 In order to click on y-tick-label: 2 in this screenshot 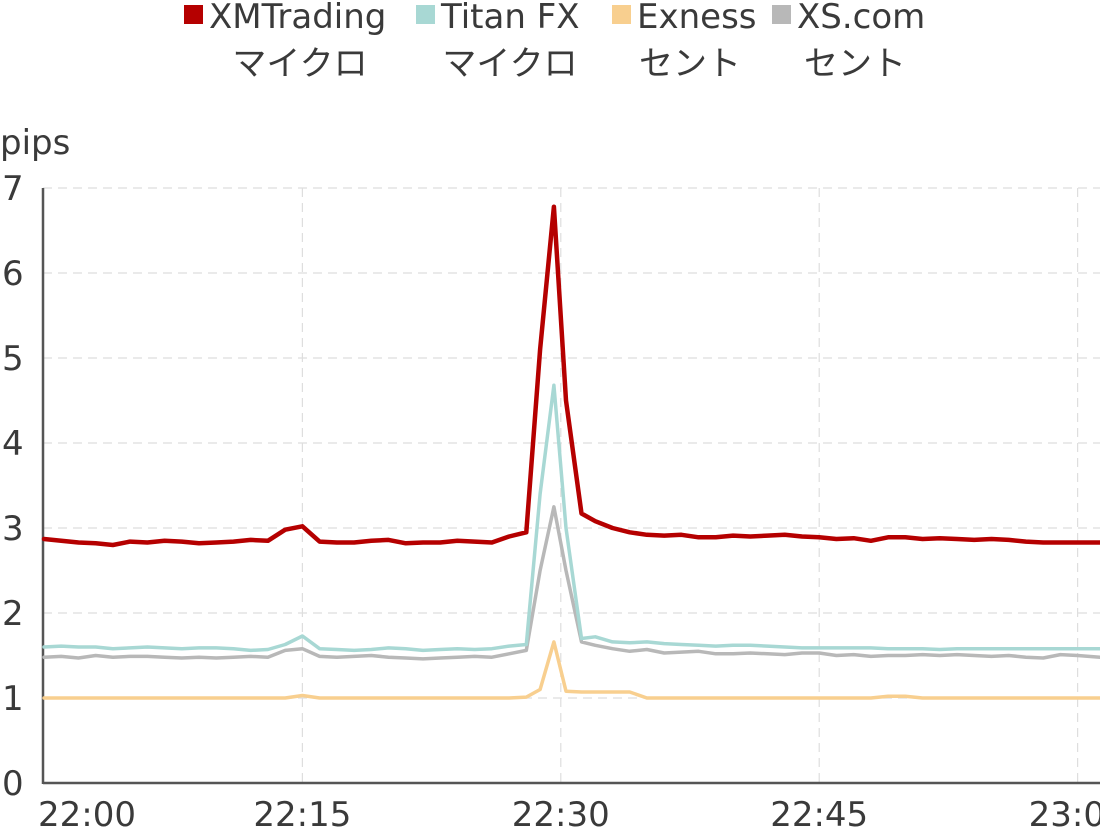, I will do `click(13, 614)`.